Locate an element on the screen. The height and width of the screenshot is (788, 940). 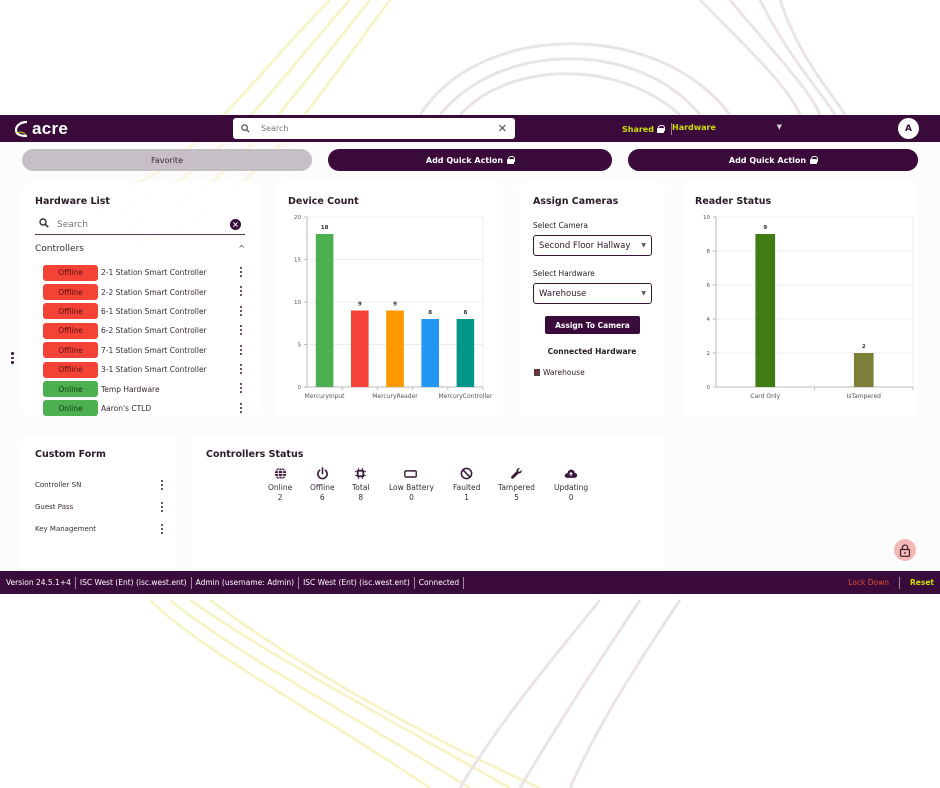
favorite-button: Favorite is located at coordinates (167, 160).